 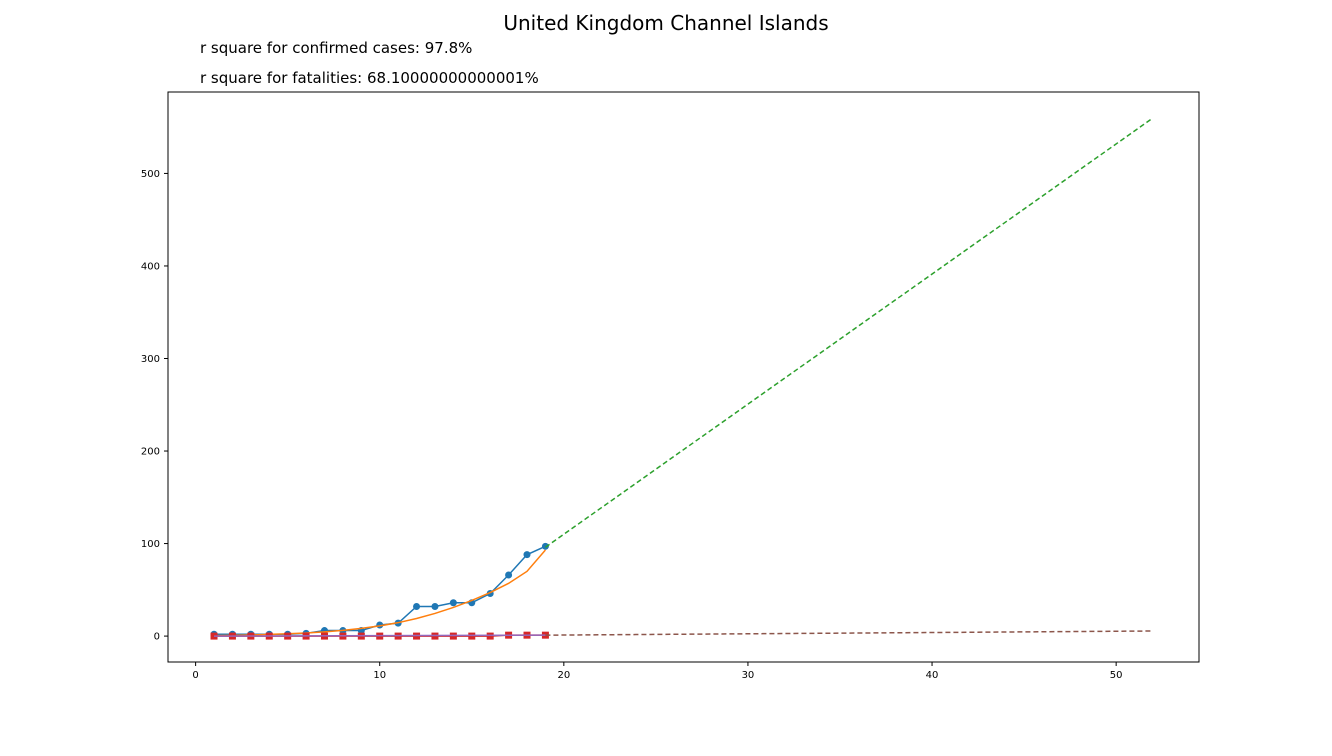 I want to click on series-fatalities-projection, so click(x=849, y=633).